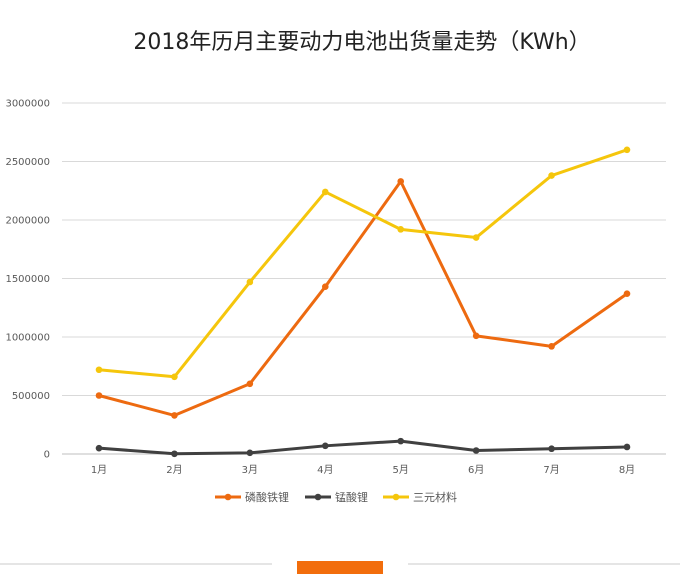  What do you see at coordinates (31, 396) in the screenshot?
I see `y-tick-label: 500000` at bounding box center [31, 396].